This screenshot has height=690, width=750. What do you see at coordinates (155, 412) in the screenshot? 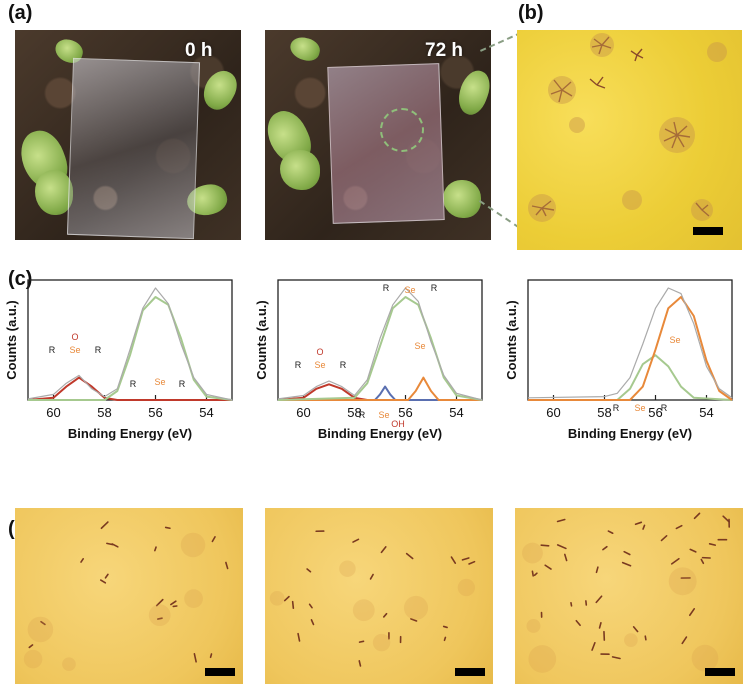
I see `x-tick-label: 56` at bounding box center [155, 412].